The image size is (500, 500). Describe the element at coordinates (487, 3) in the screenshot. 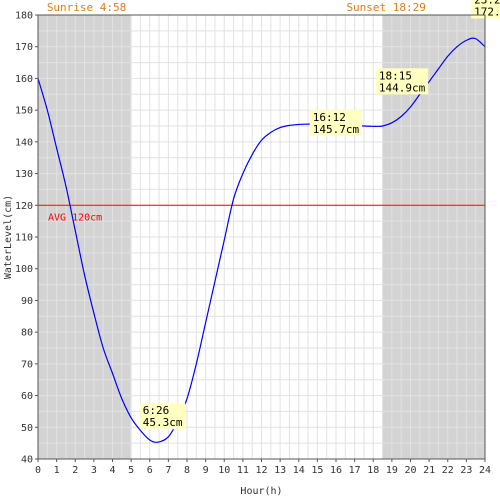

I see `annotation-time: 23:28` at that location.